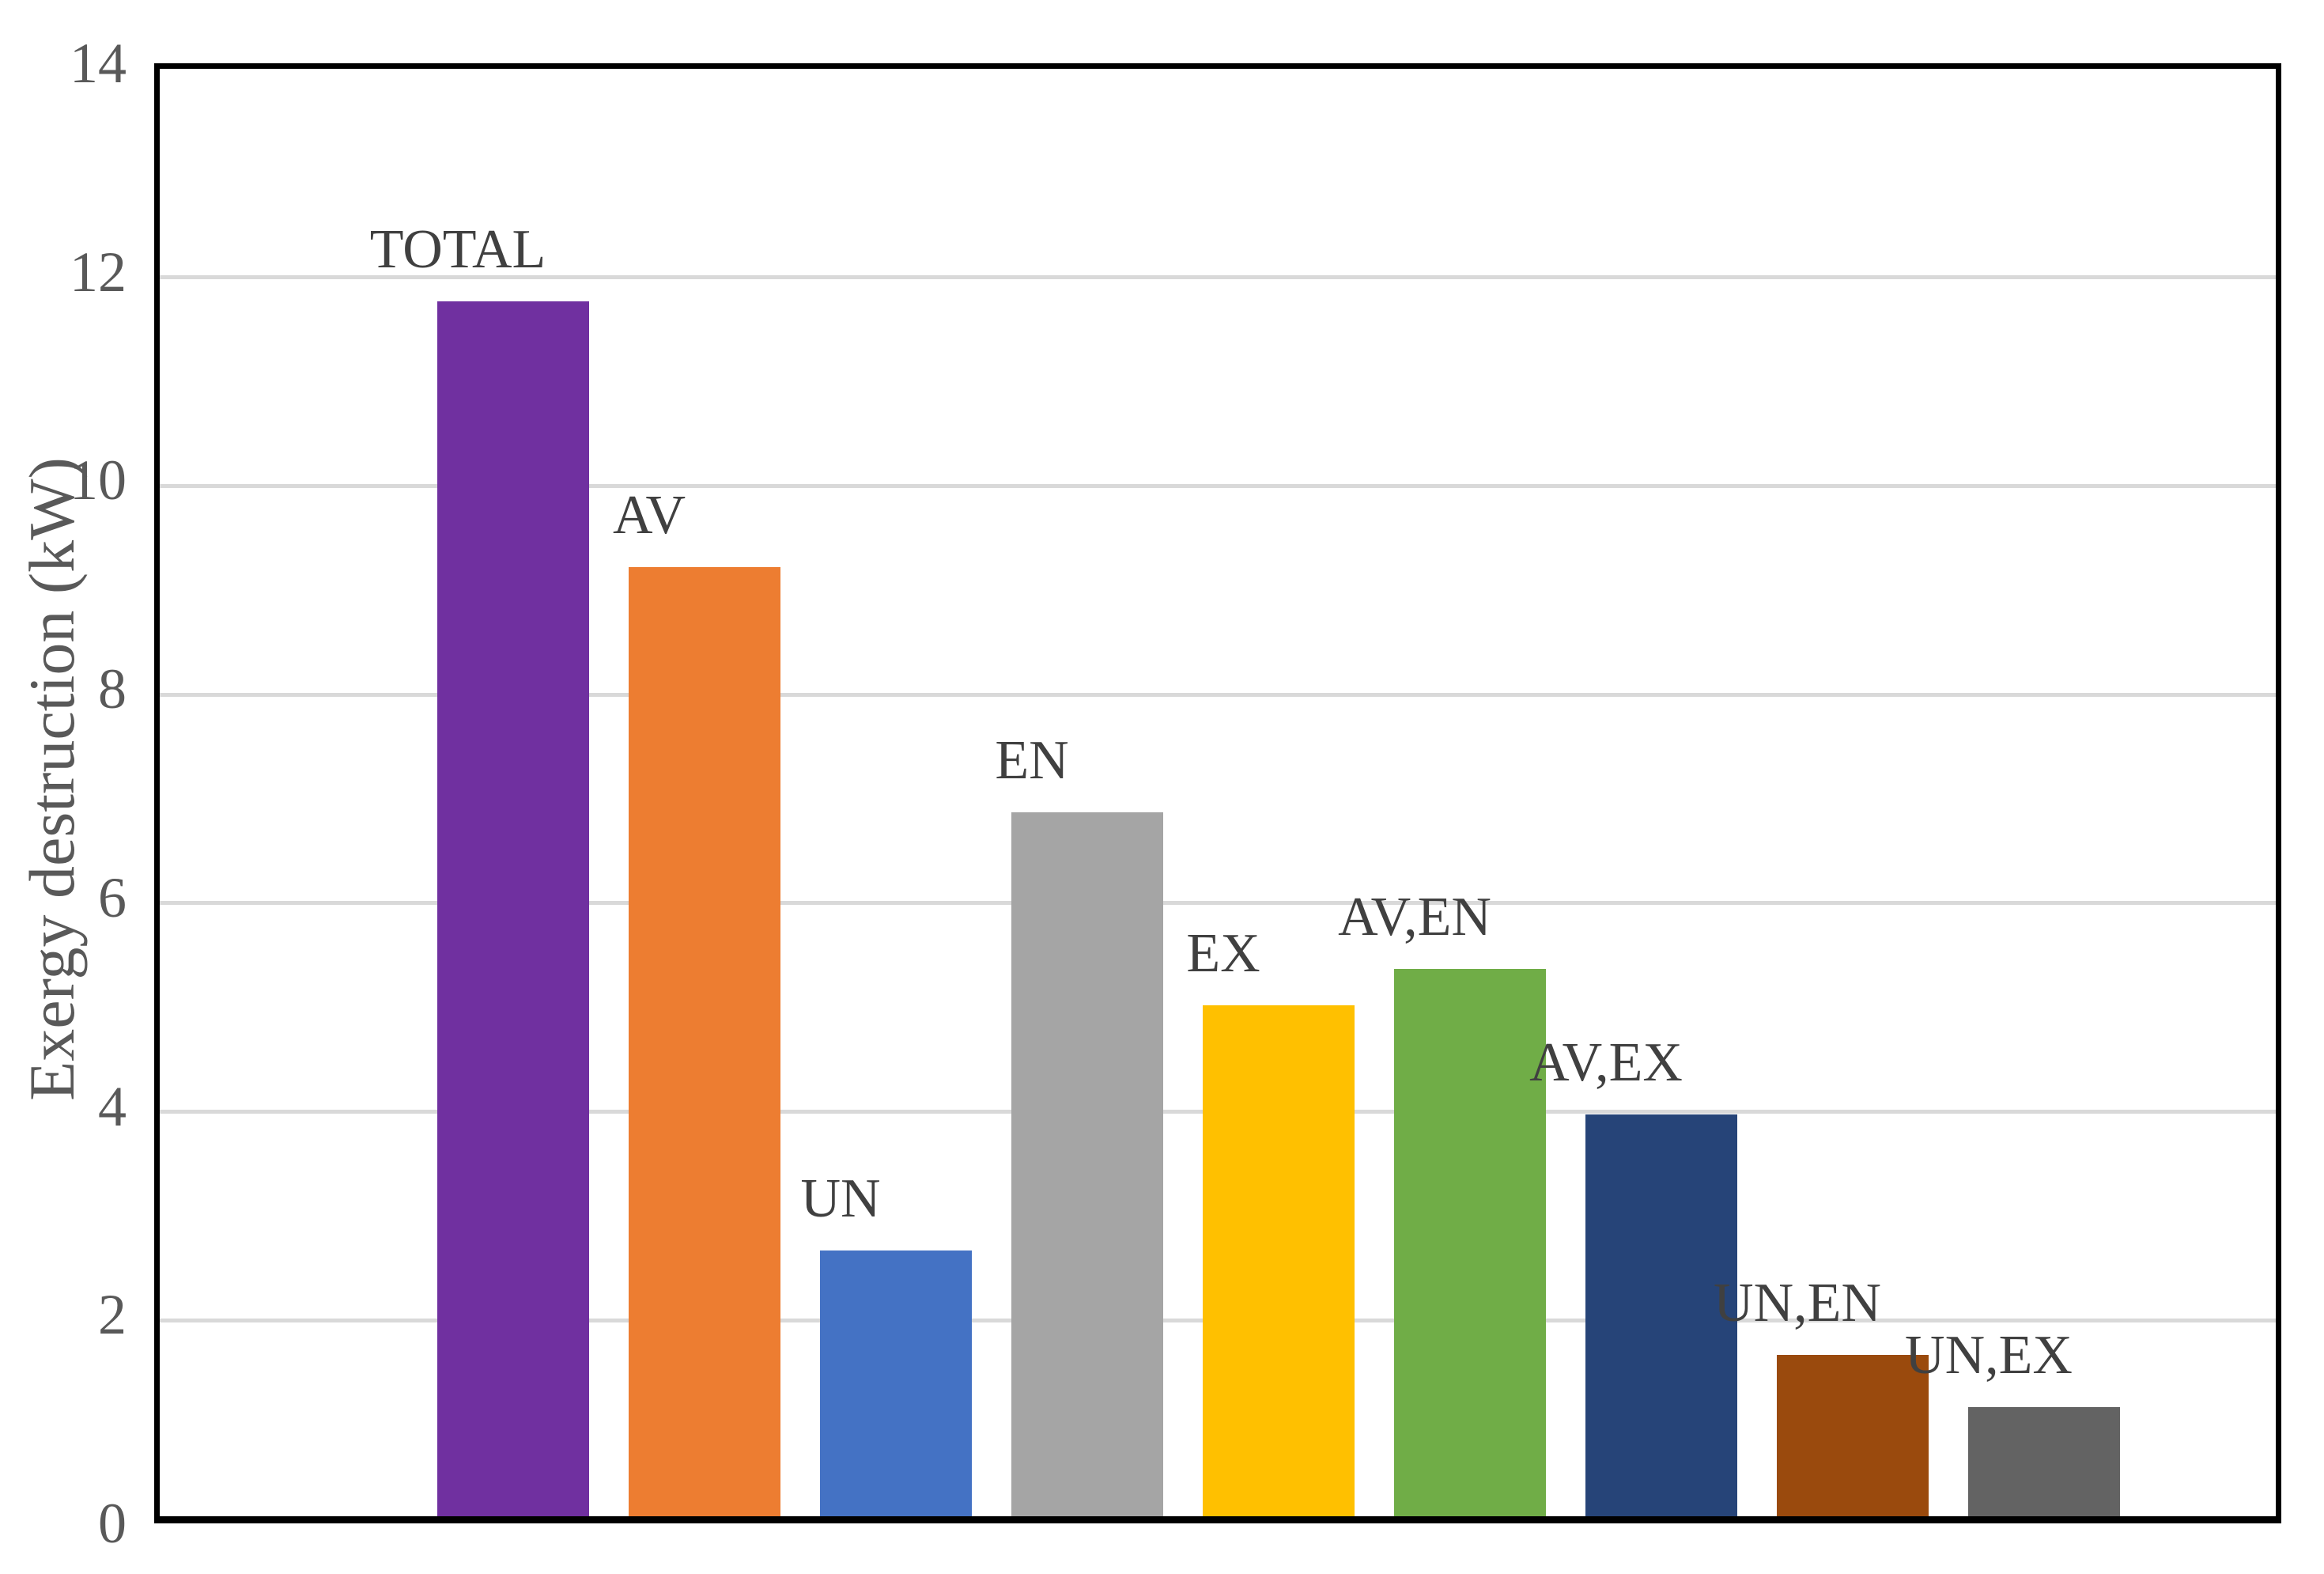  I want to click on y-axis-title: Exergy destruction (kW), so click(52, 779).